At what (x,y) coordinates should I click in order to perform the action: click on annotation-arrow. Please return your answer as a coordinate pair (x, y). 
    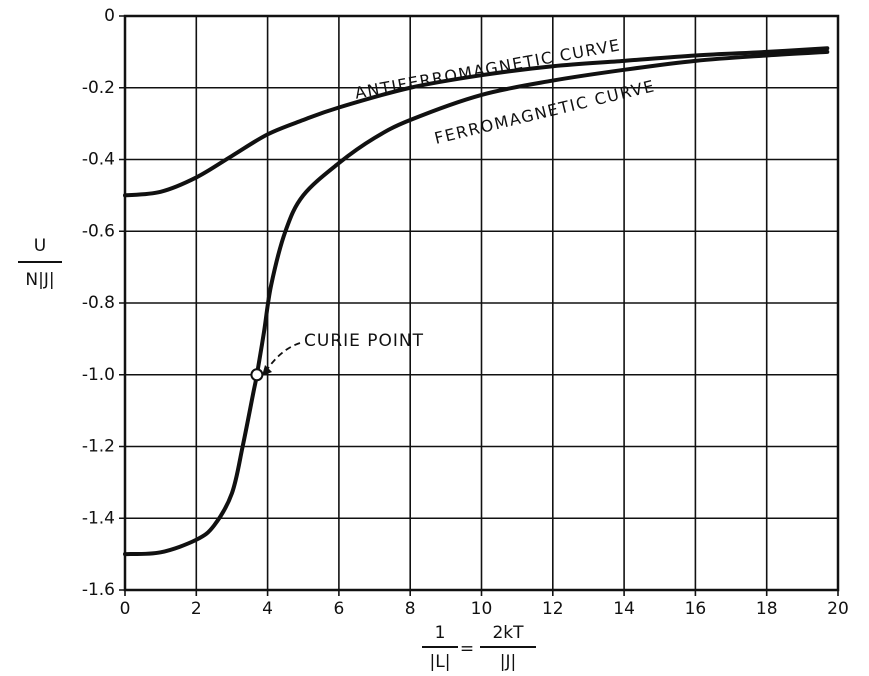
    Looking at the image, I should click on (283, 357).